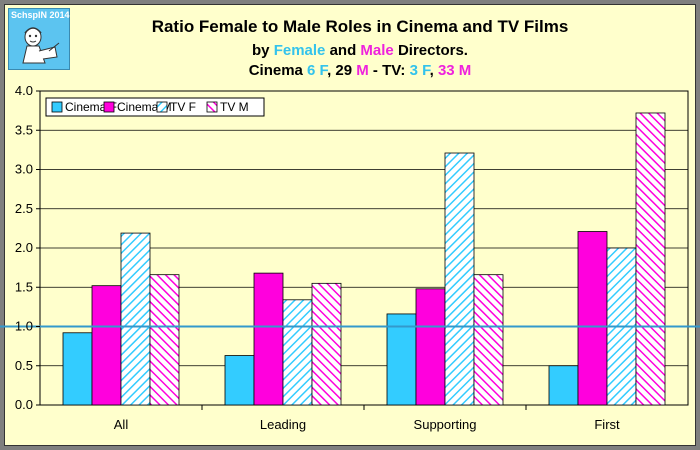 The width and height of the screenshot is (700, 450). I want to click on counts-cinema: Cinema, so click(278, 70).